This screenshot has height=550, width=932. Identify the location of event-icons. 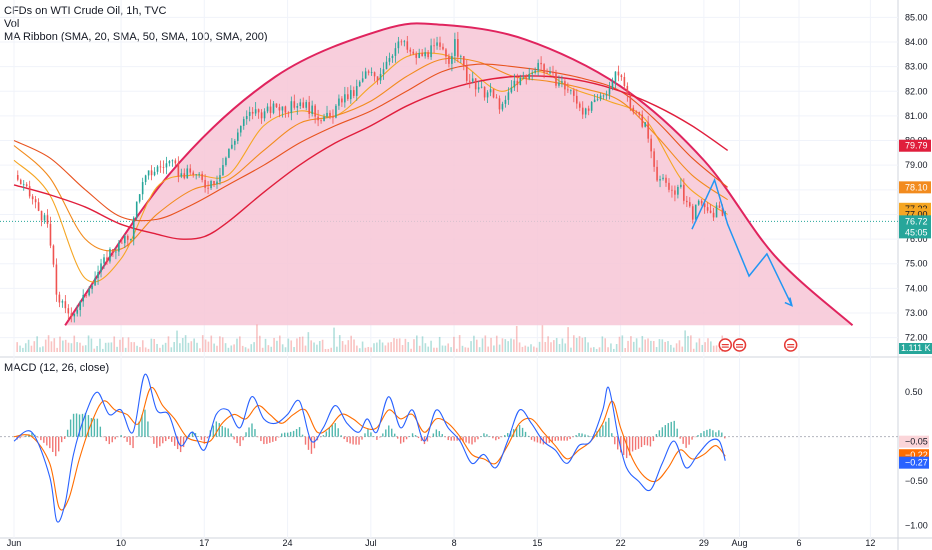
(758, 345).